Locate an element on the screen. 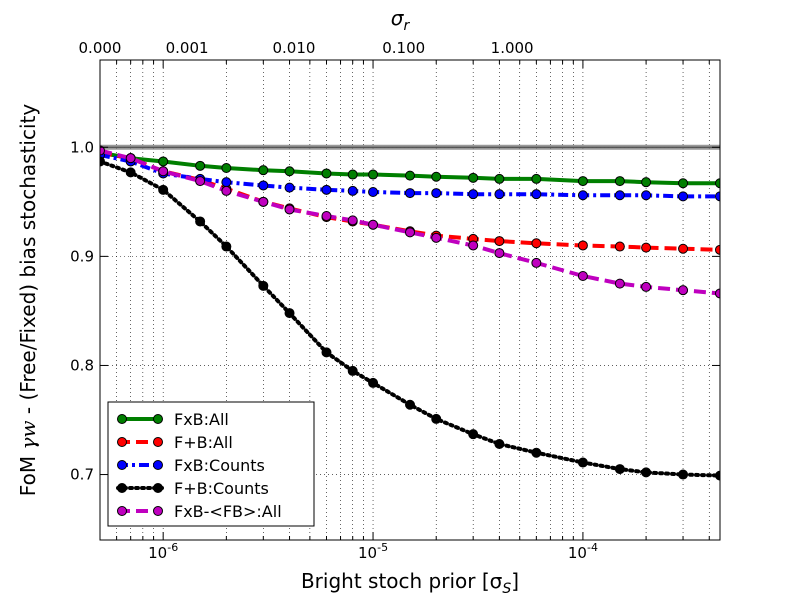  top-tick-label: 0.010 is located at coordinates (293, 48).